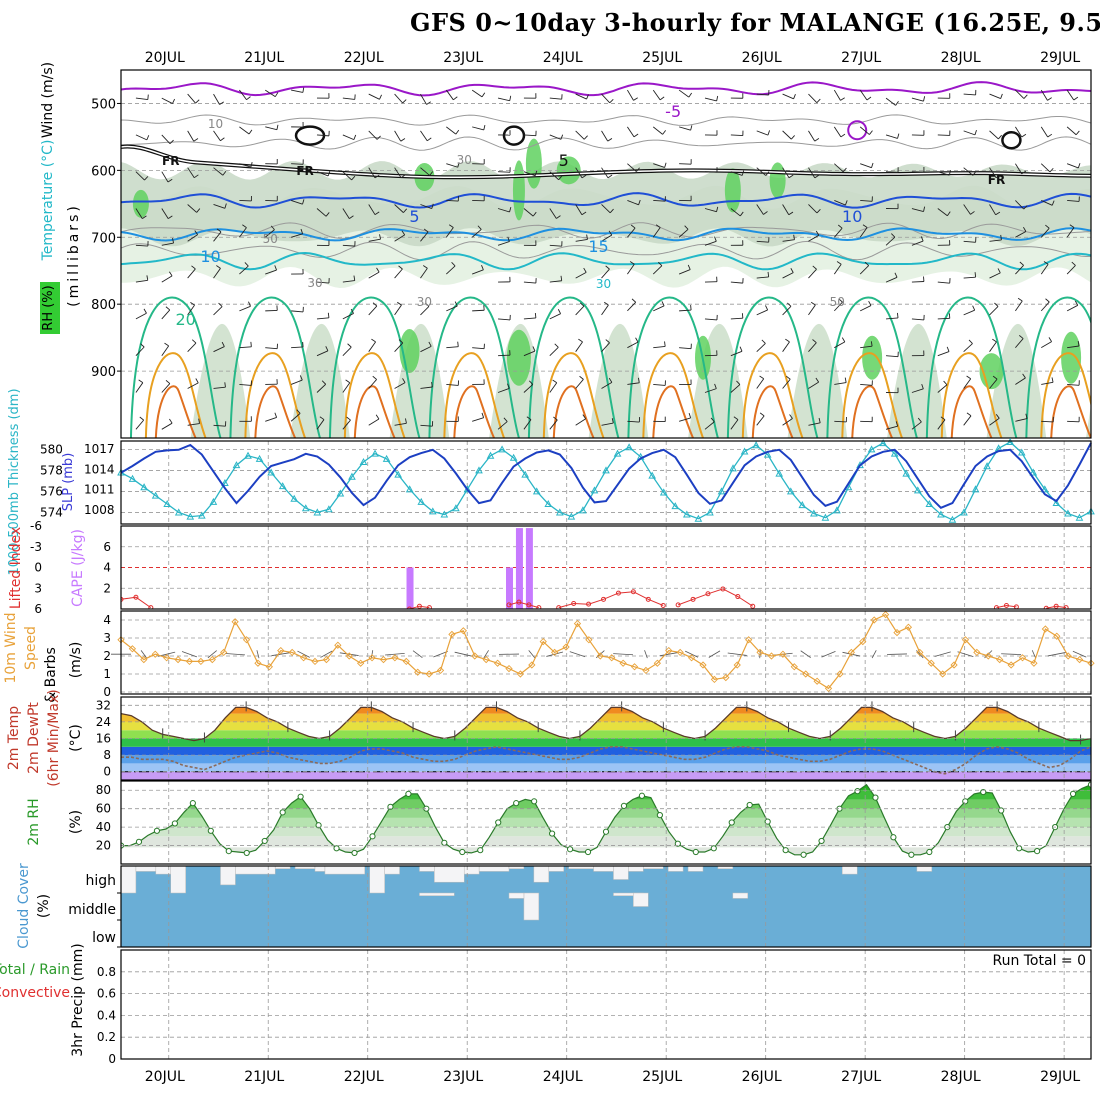 This screenshot has height=1100, width=1100. I want to click on contour-label: FR, so click(304, 171).